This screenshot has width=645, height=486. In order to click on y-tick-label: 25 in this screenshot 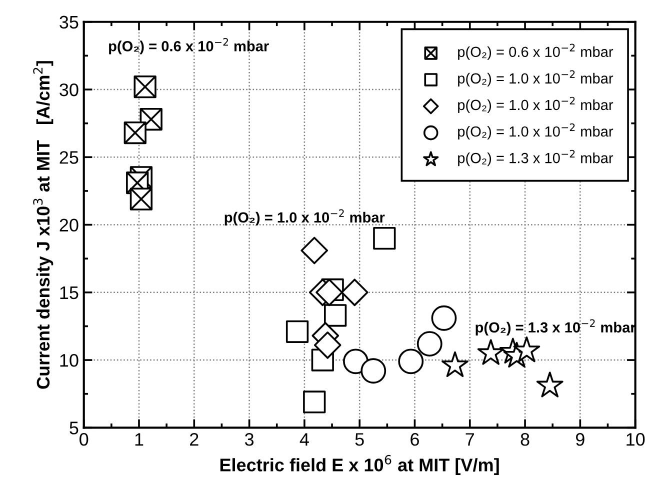, I will do `click(69, 157)`.